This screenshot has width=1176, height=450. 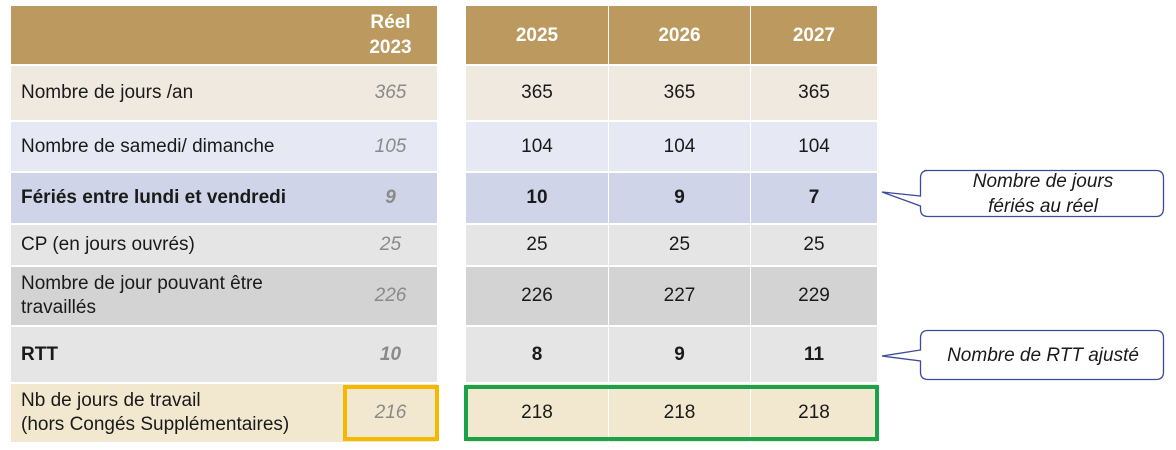 What do you see at coordinates (537, 146) in the screenshot?
I see `row-value-samedi-dimanche-2025: 104` at bounding box center [537, 146].